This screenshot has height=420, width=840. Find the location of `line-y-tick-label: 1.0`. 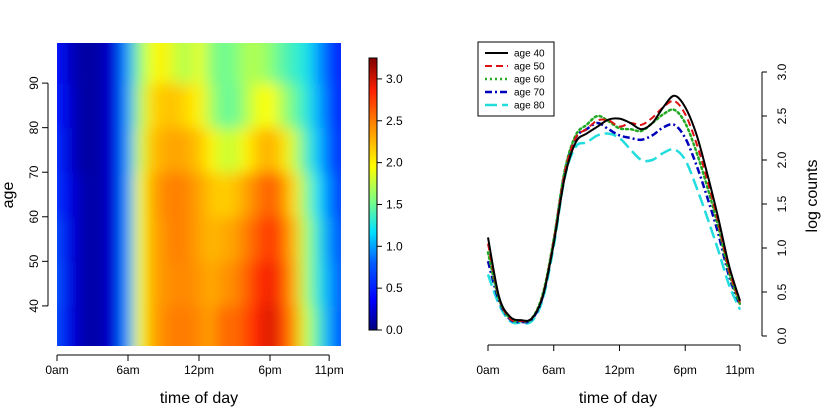

line-y-tick-label: 1.0 is located at coordinates (782, 247).